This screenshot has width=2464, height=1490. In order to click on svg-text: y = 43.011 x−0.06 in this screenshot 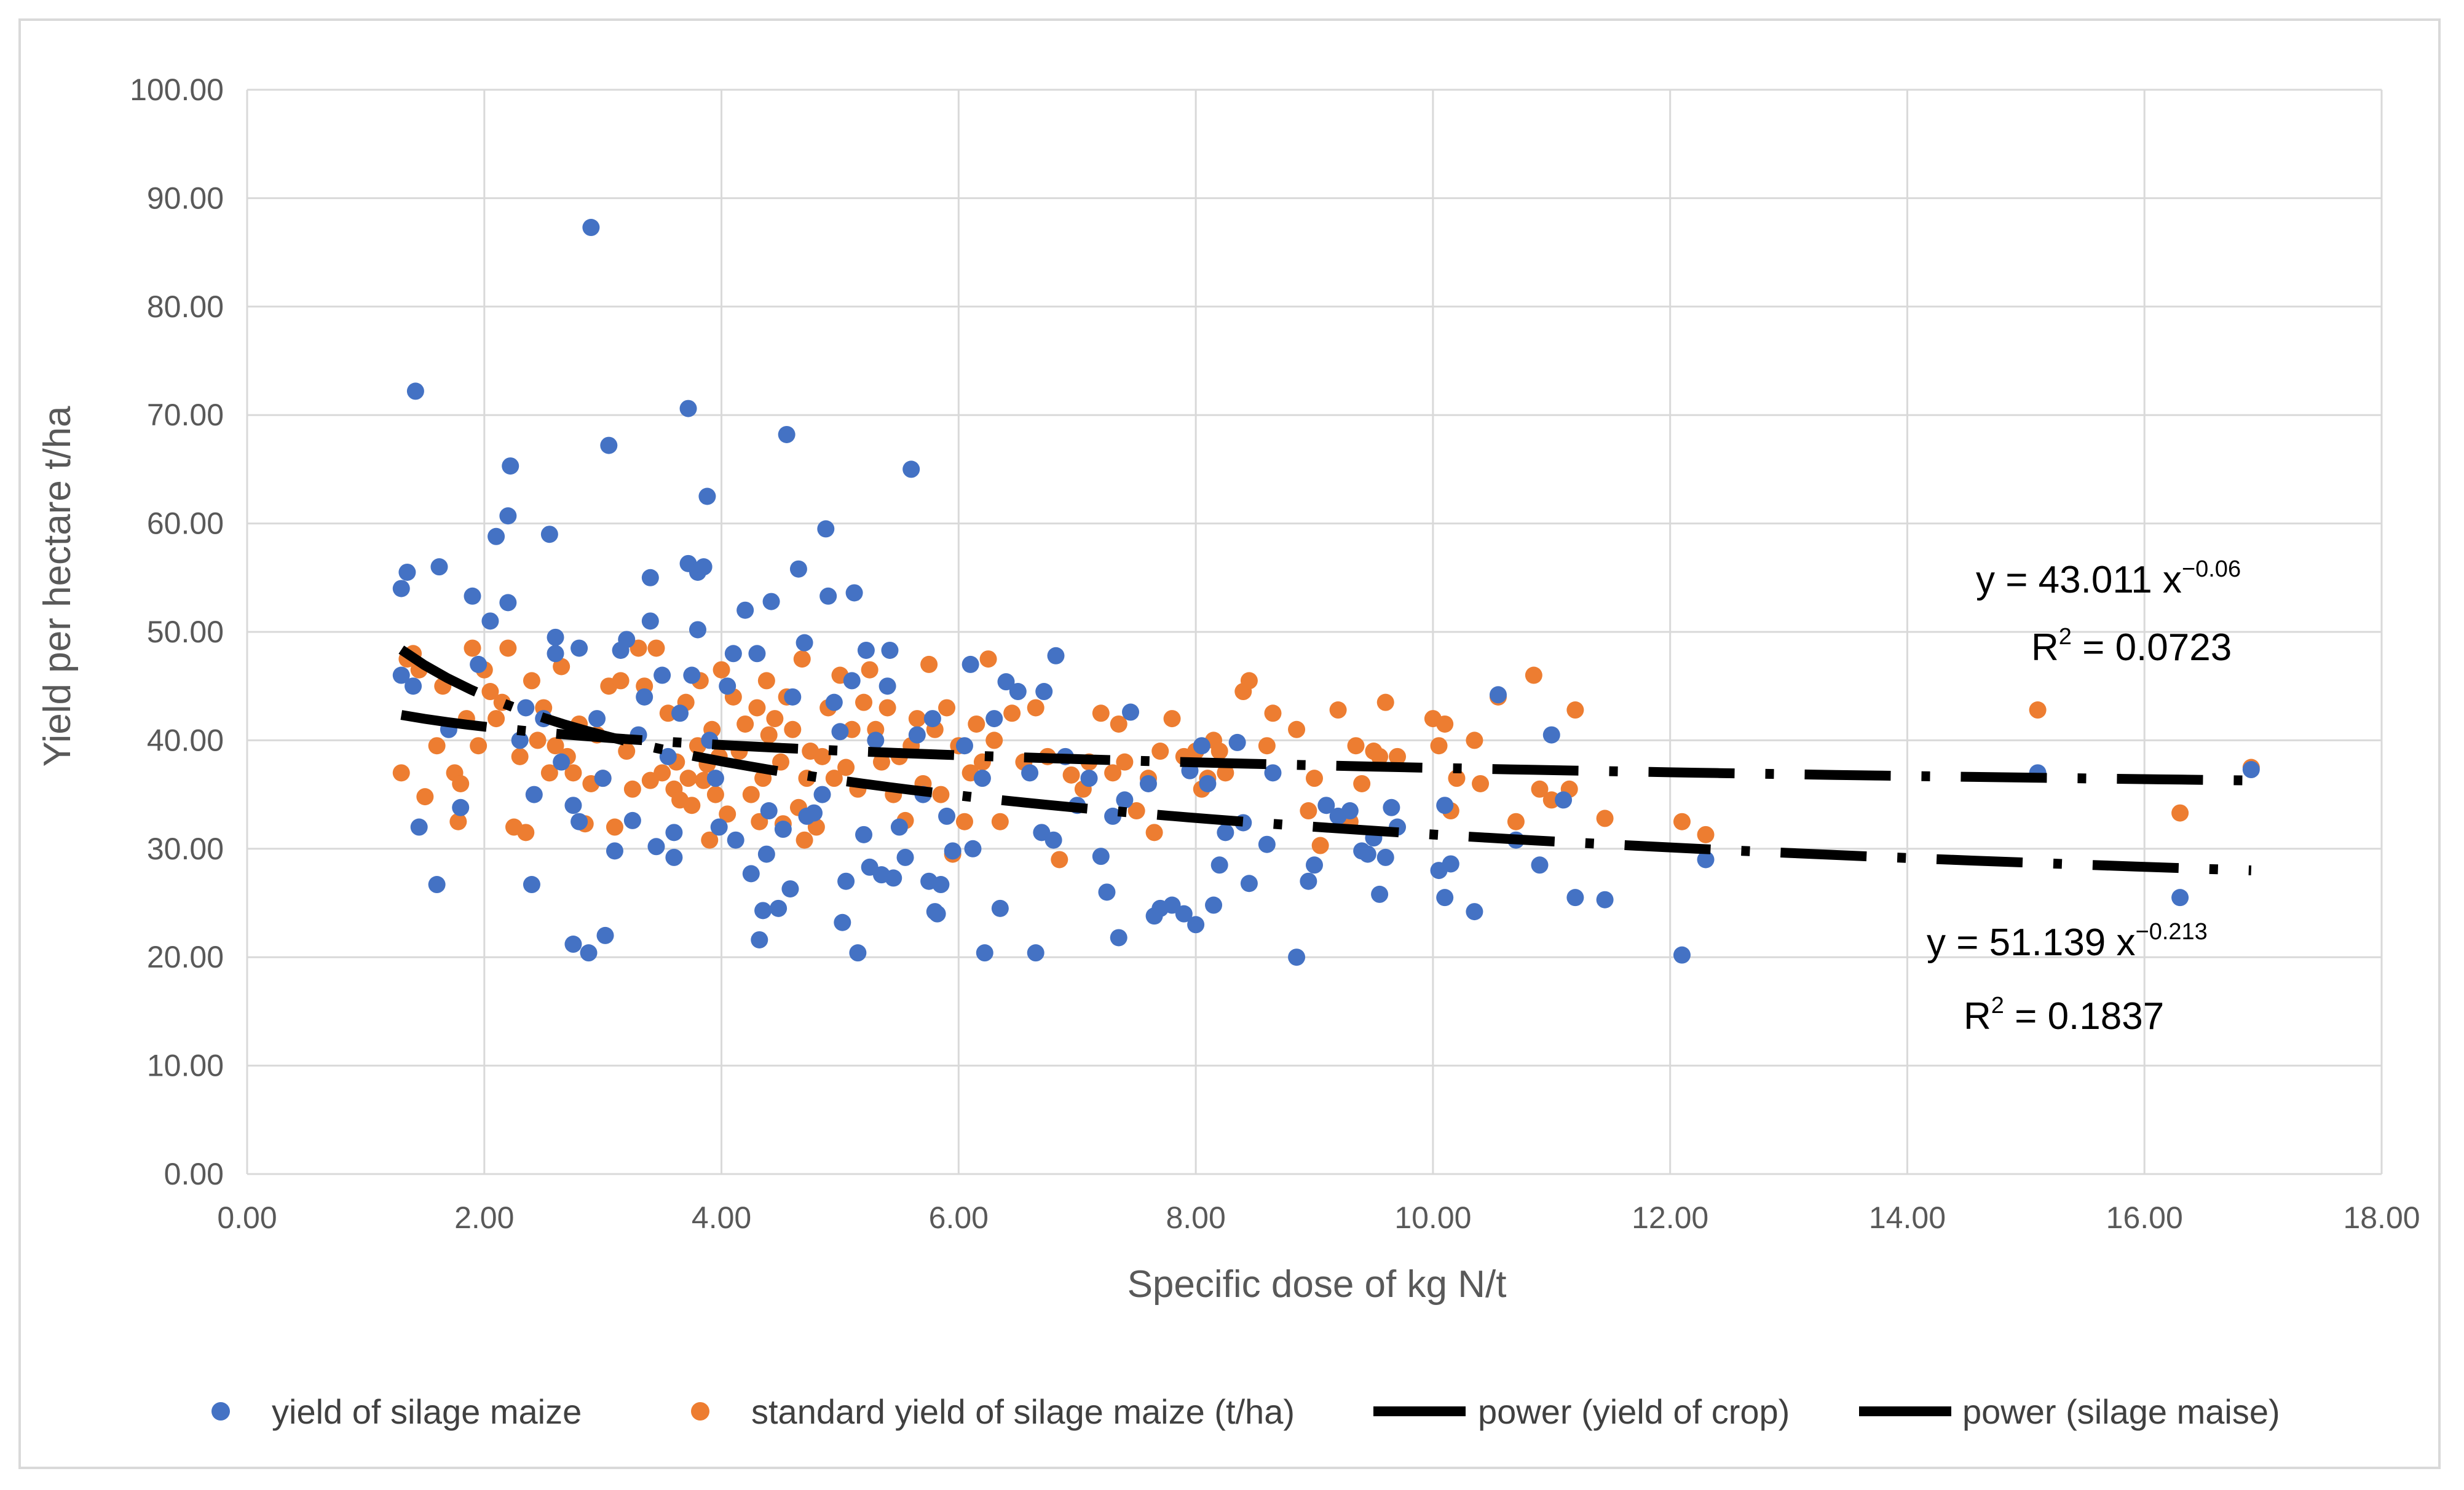, I will do `click(2108, 578)`.